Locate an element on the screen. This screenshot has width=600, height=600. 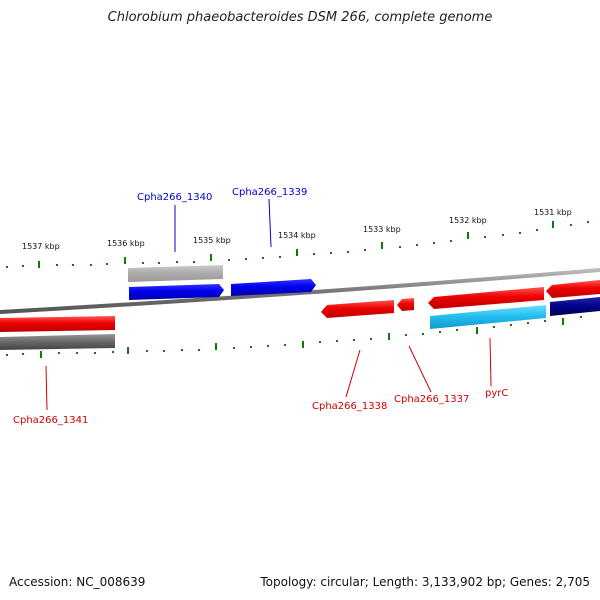
label-pyrC: pyrC is located at coordinates (496, 393).